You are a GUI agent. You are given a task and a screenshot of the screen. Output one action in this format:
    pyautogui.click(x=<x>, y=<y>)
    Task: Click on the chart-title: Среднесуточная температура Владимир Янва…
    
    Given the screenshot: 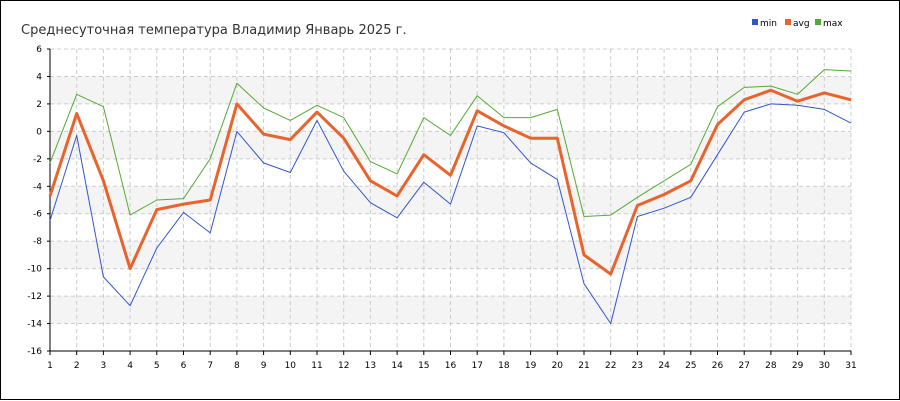 What is the action you would take?
    pyautogui.click(x=214, y=30)
    